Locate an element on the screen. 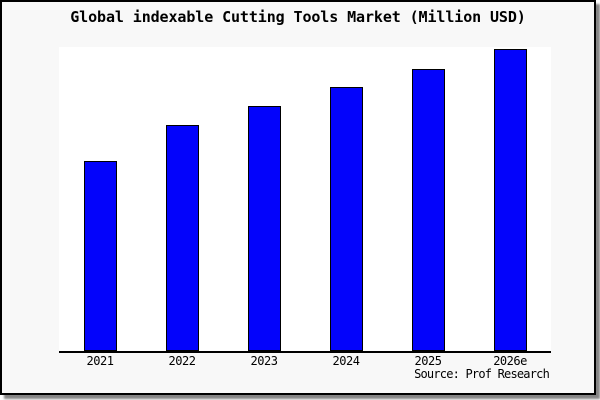 The width and height of the screenshot is (600, 400). bar-2026e is located at coordinates (510, 200).